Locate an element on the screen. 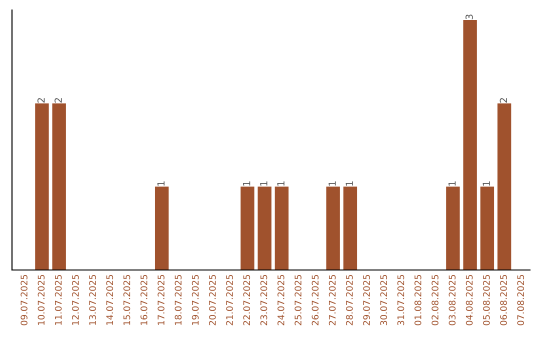  x-tick-label: 16.07.2025 is located at coordinates (144, 299).